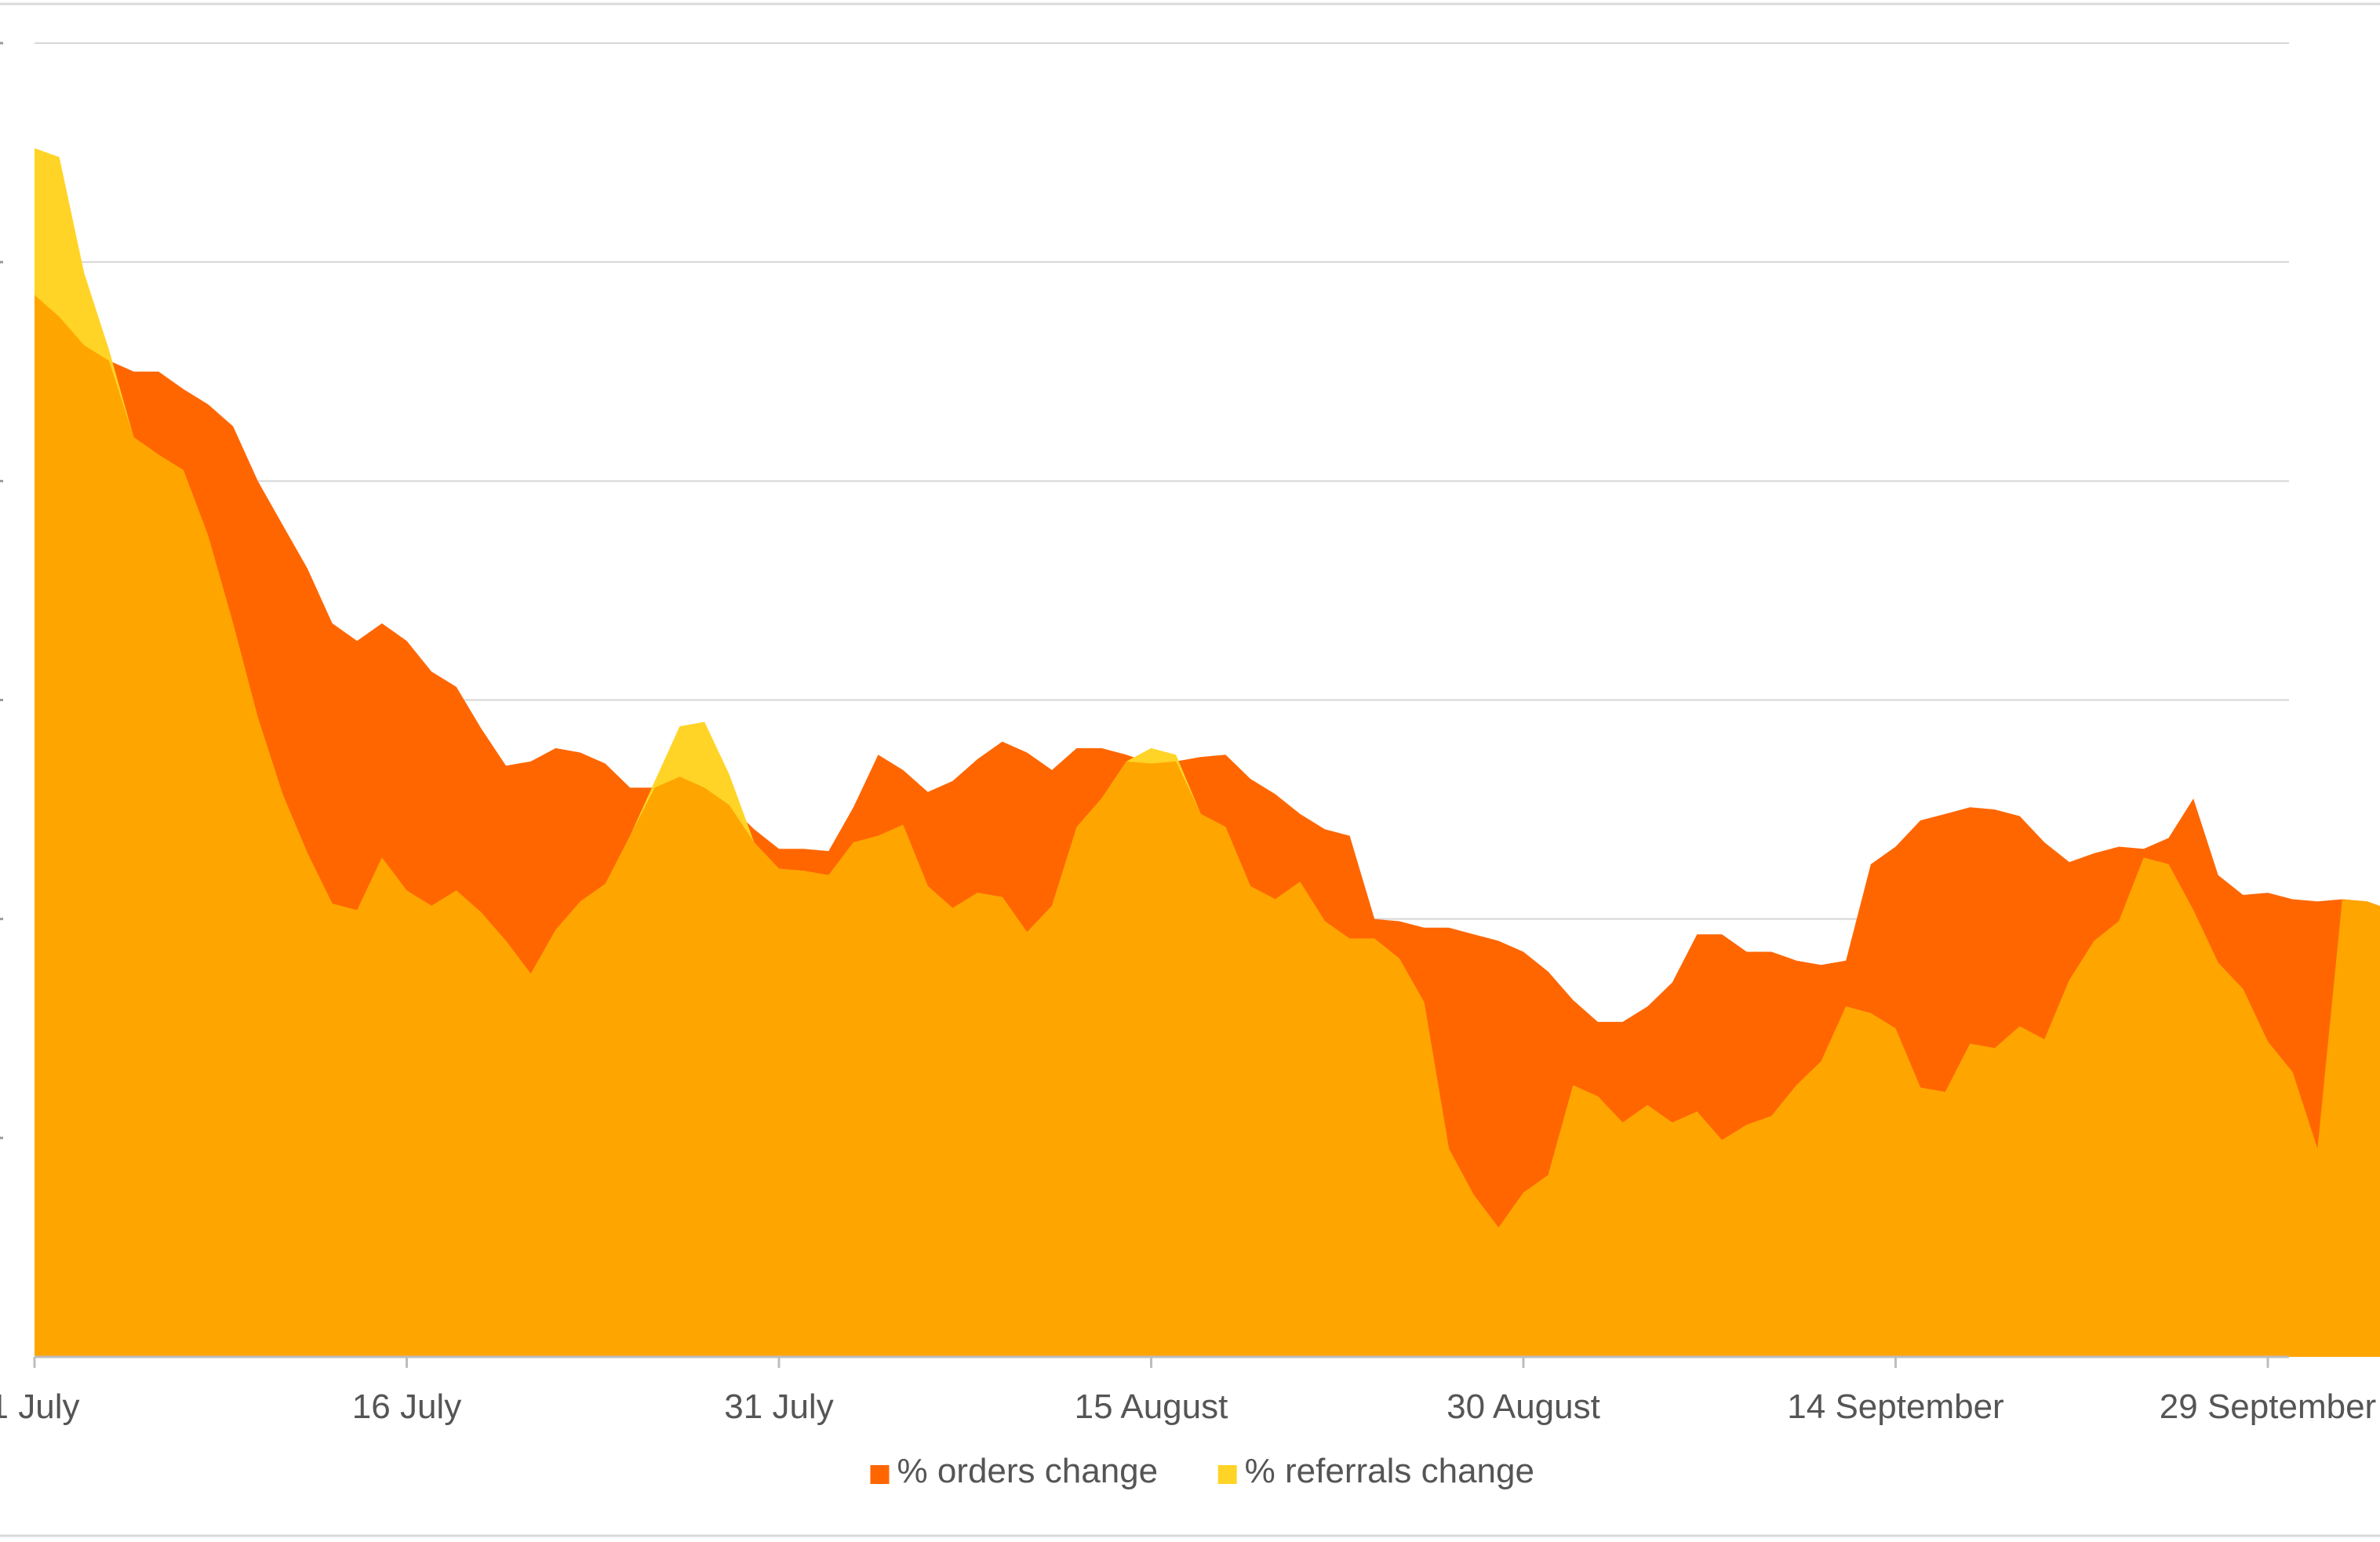 This screenshot has height=1542, width=2380. Describe the element at coordinates (778, 1406) in the screenshot. I see `x-tick-label: 31 July` at that location.